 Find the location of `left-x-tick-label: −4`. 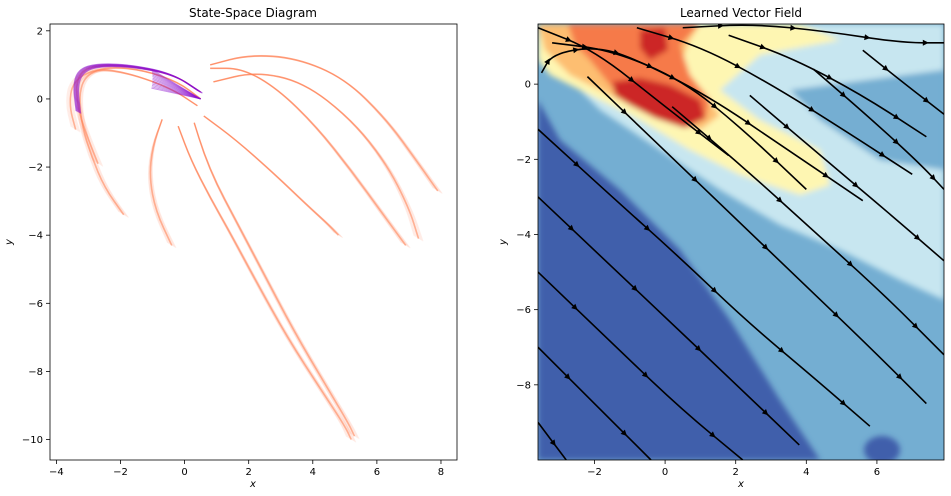

left-x-tick-label: −4 is located at coordinates (56, 472).